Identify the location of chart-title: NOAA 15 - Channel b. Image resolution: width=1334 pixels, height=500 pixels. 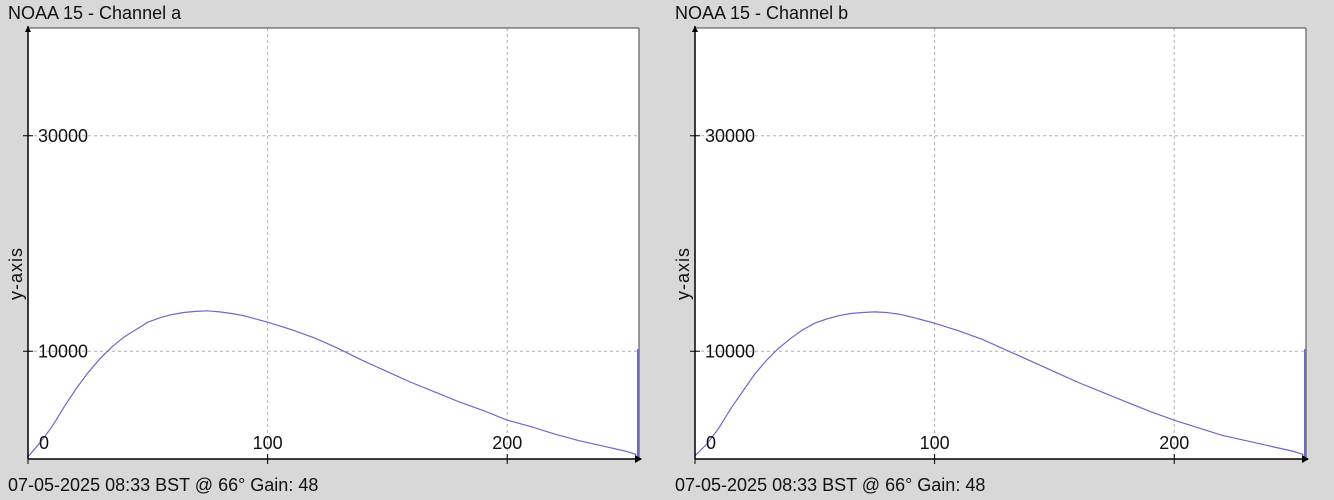
(762, 13).